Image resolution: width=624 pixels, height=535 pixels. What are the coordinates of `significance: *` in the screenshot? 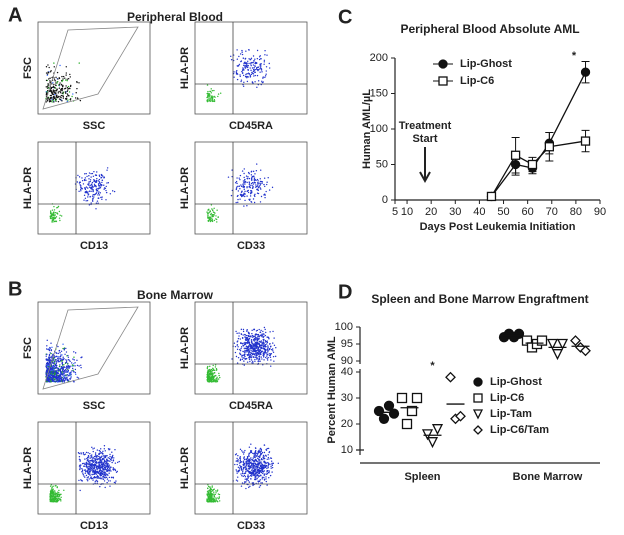 It's located at (432, 366).